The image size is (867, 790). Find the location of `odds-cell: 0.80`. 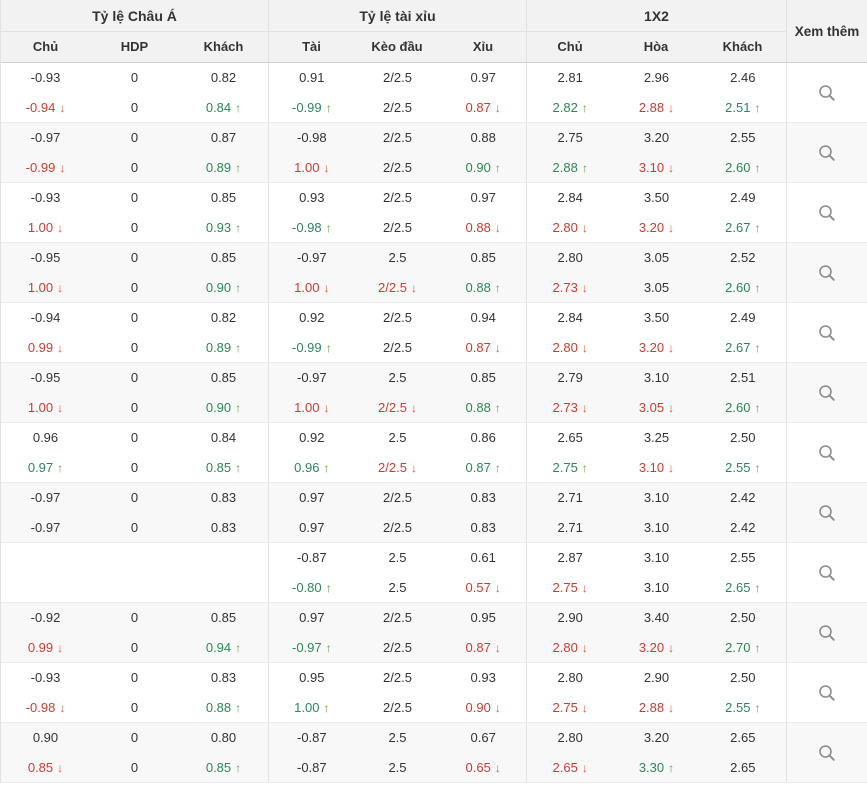

odds-cell: 0.80 is located at coordinates (223, 738).